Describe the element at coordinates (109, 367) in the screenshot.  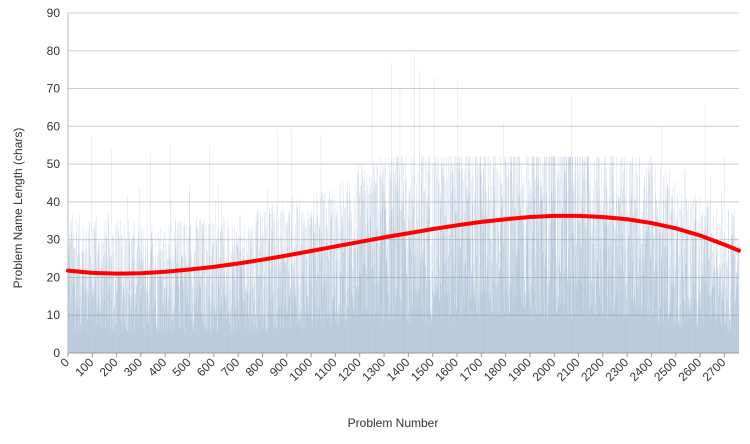
I see `x-tick-label: 200` at that location.